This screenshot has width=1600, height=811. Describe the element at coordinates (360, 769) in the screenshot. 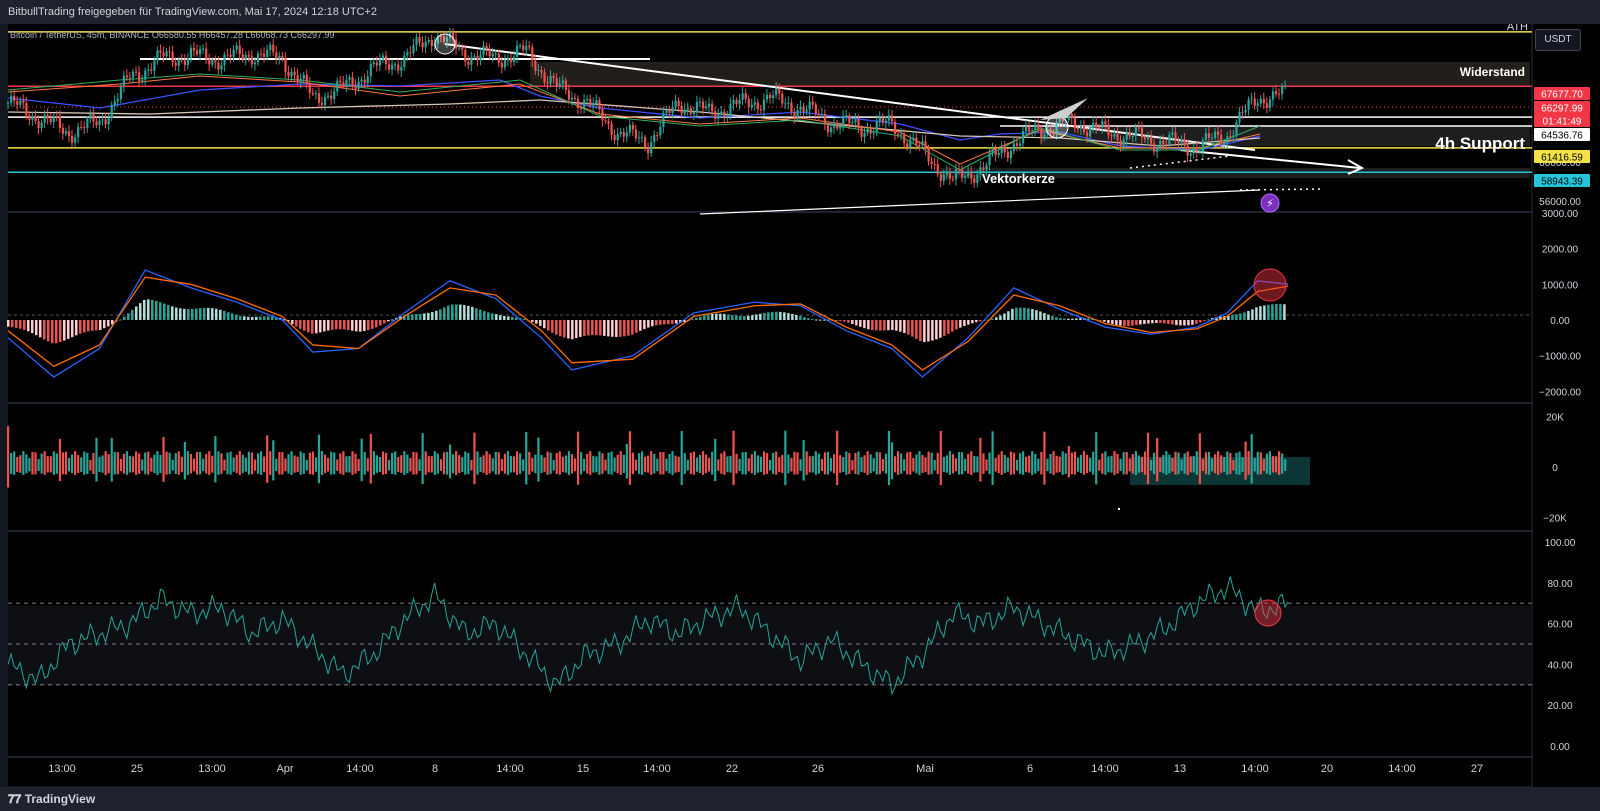

I see `time-tick-label: 14:00` at that location.